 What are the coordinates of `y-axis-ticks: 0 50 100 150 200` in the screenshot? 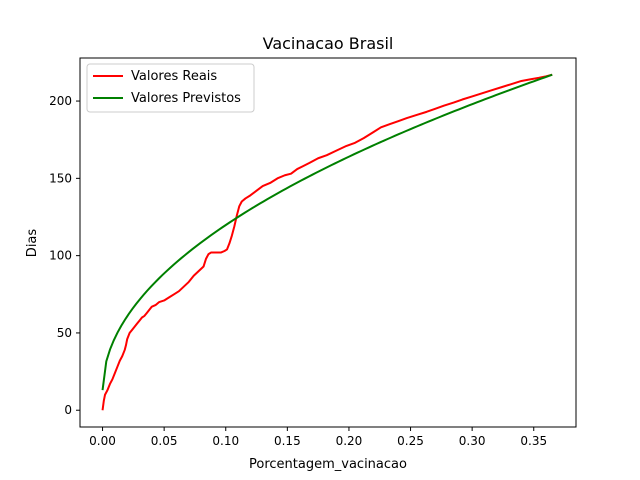 It's located at (64, 255).